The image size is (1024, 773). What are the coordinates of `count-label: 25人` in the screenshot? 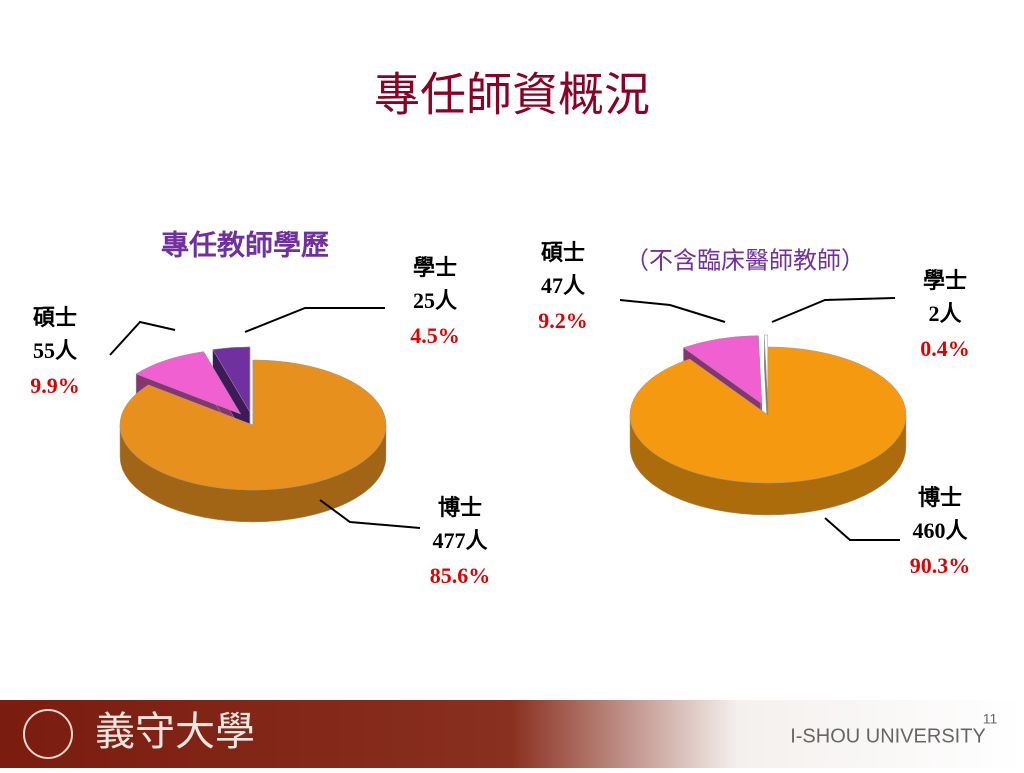 It's located at (435, 300).